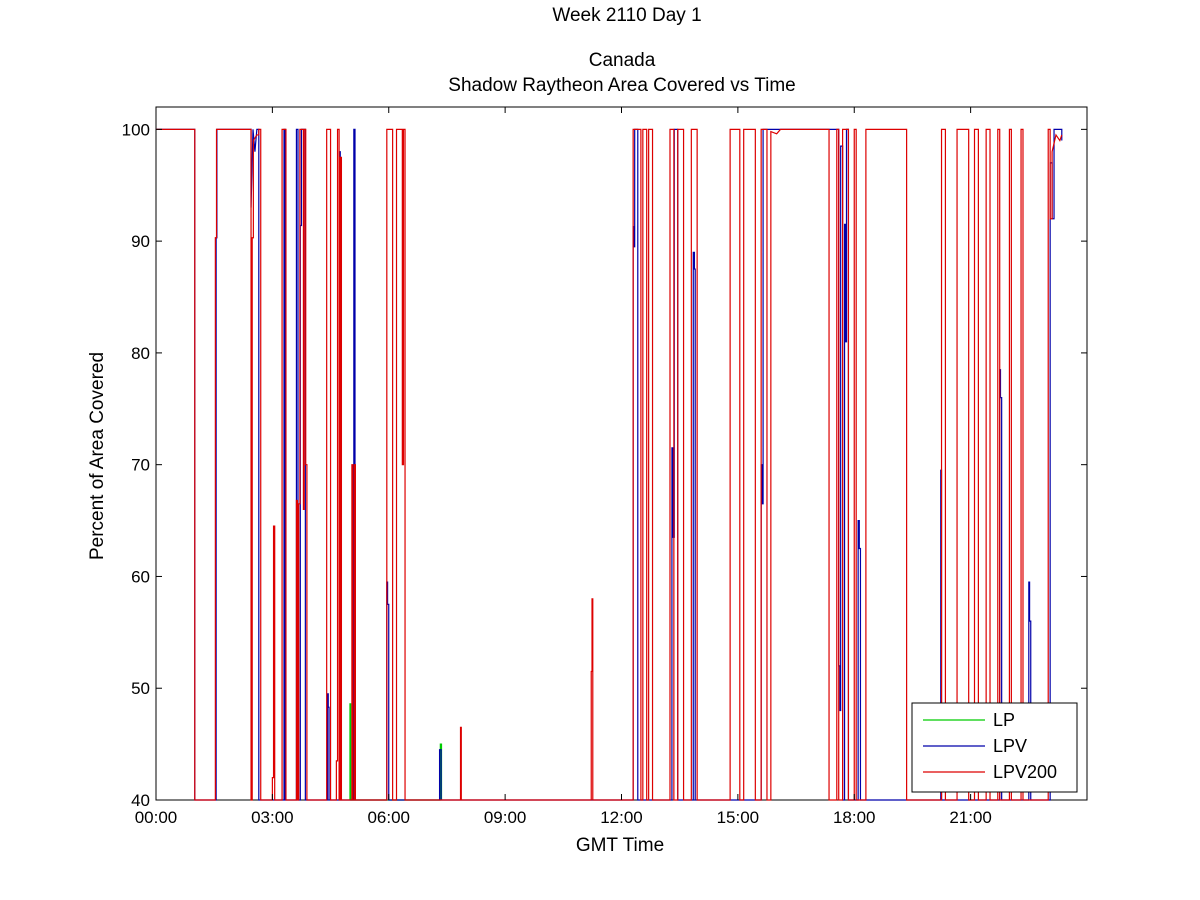  Describe the element at coordinates (622, 60) in the screenshot. I see `chart-title-line-3: Canada` at that location.